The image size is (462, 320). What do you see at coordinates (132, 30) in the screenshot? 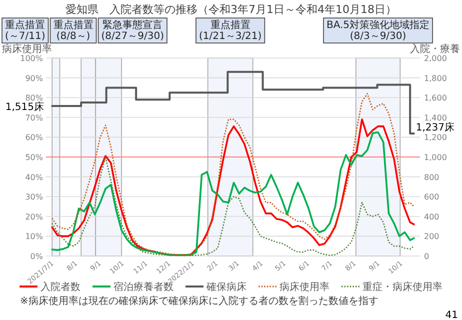
I see `band-label: 緊急事態宣言 (8/27～9/30)` at bounding box center [132, 30].